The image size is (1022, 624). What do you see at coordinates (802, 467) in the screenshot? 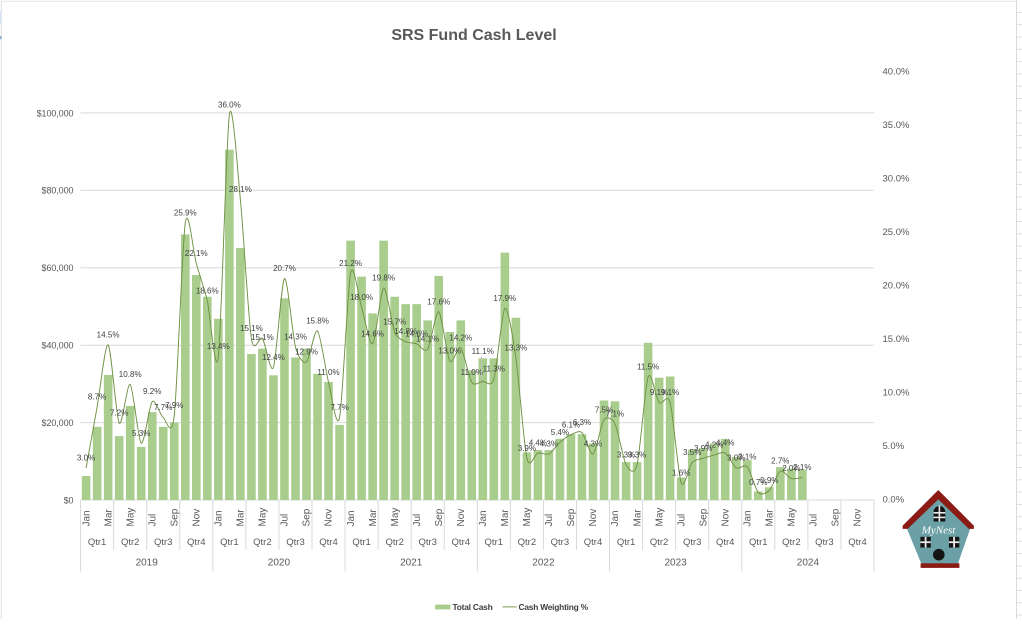
I see `svg-text: 2.1%` at bounding box center [802, 467].